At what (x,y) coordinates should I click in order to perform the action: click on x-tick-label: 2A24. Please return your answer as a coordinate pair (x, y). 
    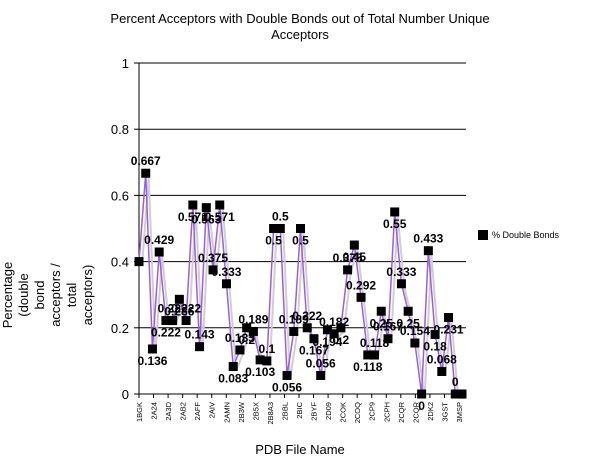
    Looking at the image, I should click on (154, 411).